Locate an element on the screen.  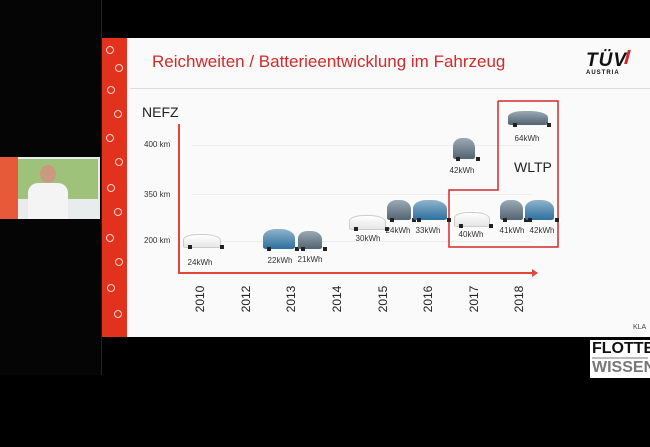
logo-sub: AUSTRIA is located at coordinates (603, 73).